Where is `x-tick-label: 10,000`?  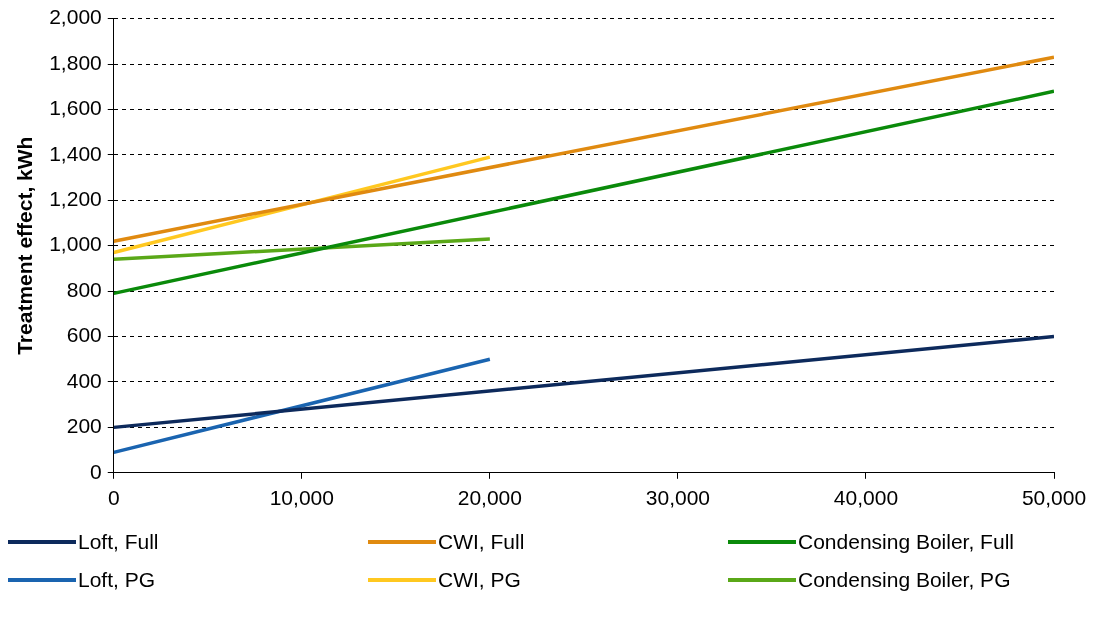
x-tick-label: 10,000 is located at coordinates (301, 498).